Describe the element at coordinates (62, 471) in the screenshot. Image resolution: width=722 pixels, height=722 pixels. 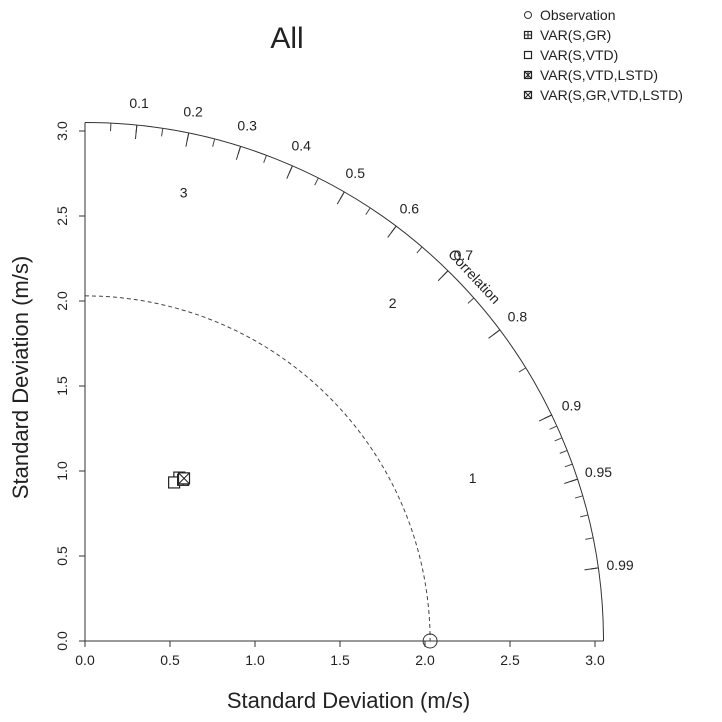
I see `y-tick-label: 1.0` at that location.